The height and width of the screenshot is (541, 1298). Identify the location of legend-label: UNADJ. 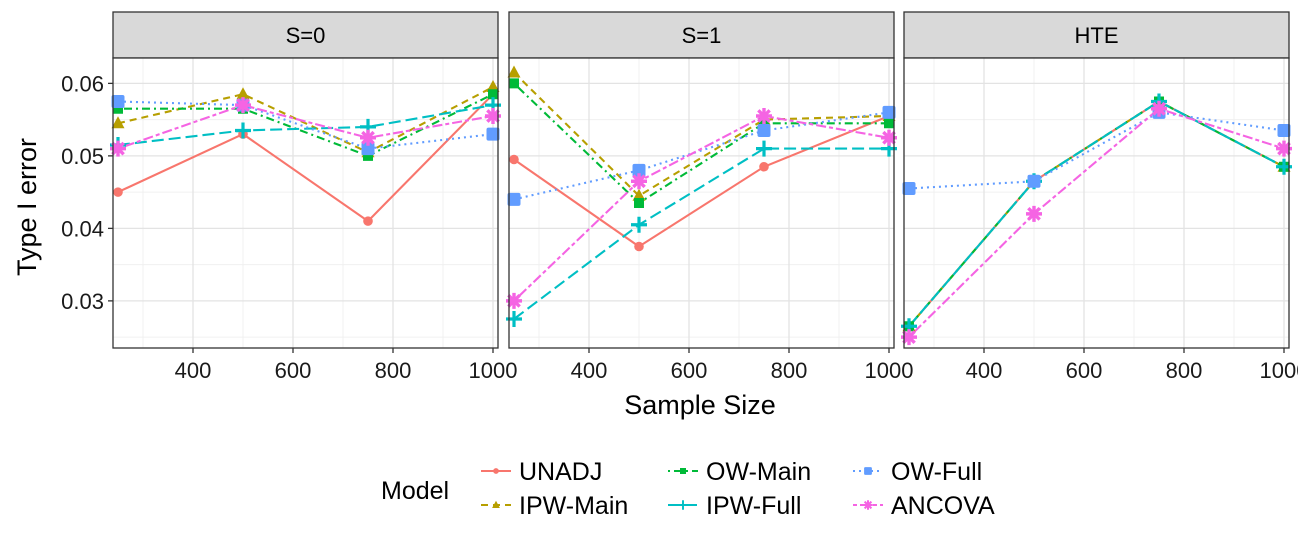
(560, 472).